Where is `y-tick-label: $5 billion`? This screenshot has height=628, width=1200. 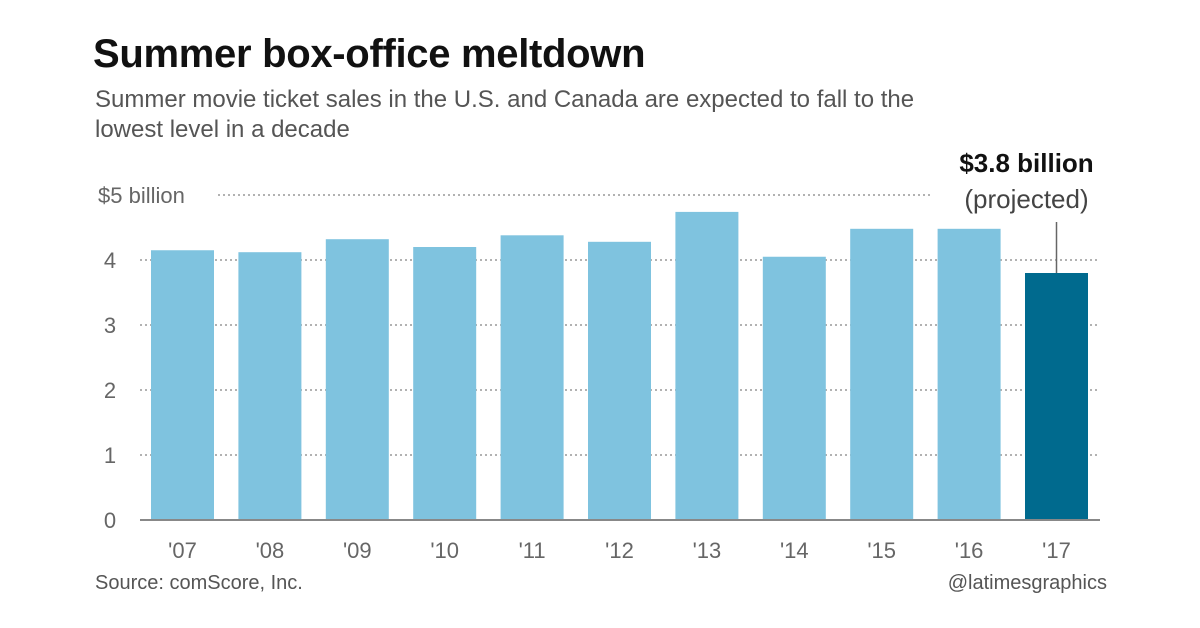
y-tick-label: $5 billion is located at coordinates (141, 195).